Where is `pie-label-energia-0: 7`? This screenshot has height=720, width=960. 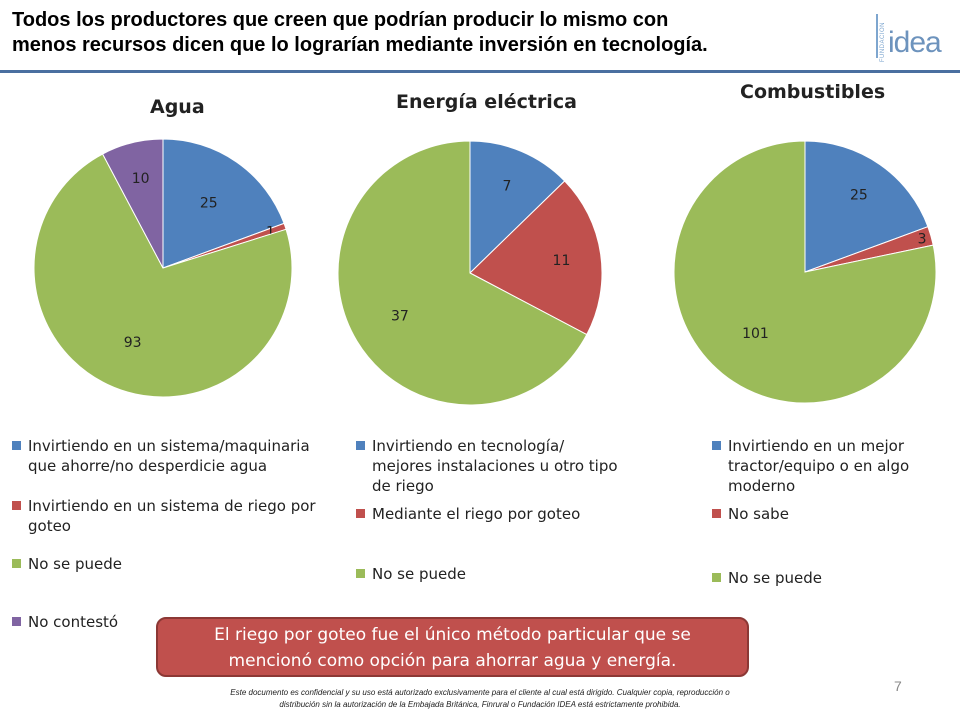
pie-label-energia-0: 7 is located at coordinates (507, 186).